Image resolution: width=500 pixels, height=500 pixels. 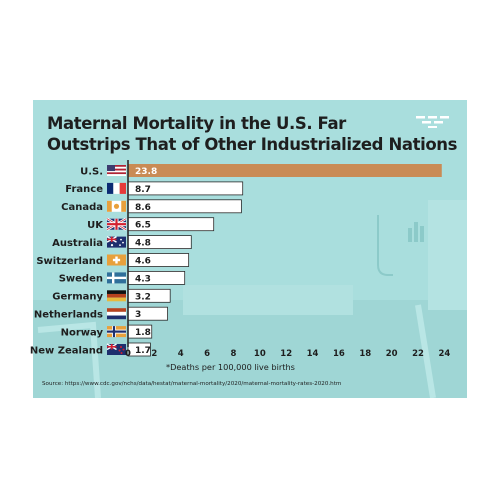 I want to click on value-label: 4.6, so click(x=143, y=262).